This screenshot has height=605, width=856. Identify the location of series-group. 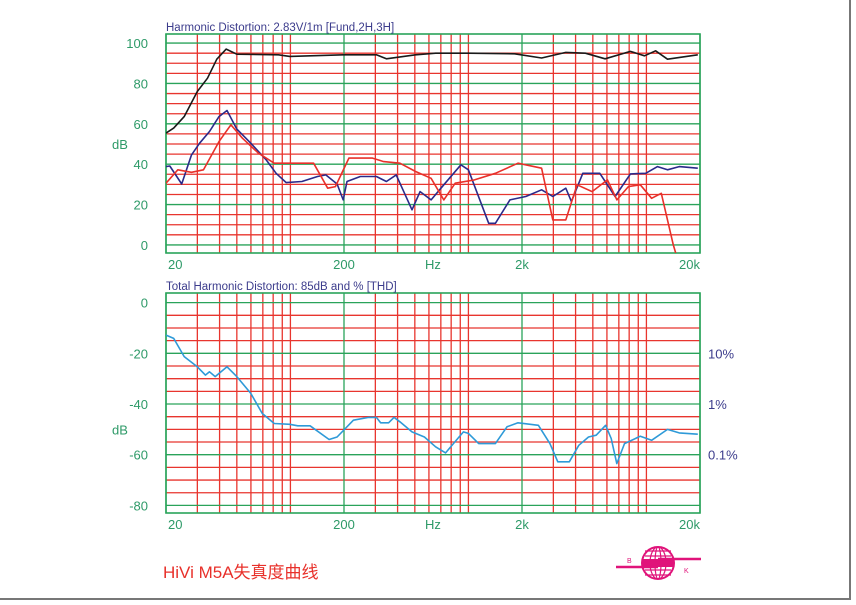
(432, 399).